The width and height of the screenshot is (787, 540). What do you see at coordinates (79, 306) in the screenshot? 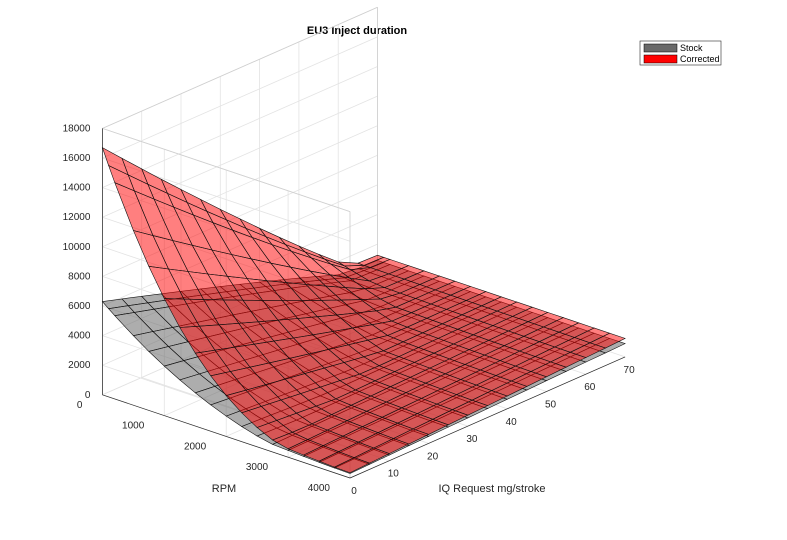
I see `z-tick-label: 6000` at bounding box center [79, 306].